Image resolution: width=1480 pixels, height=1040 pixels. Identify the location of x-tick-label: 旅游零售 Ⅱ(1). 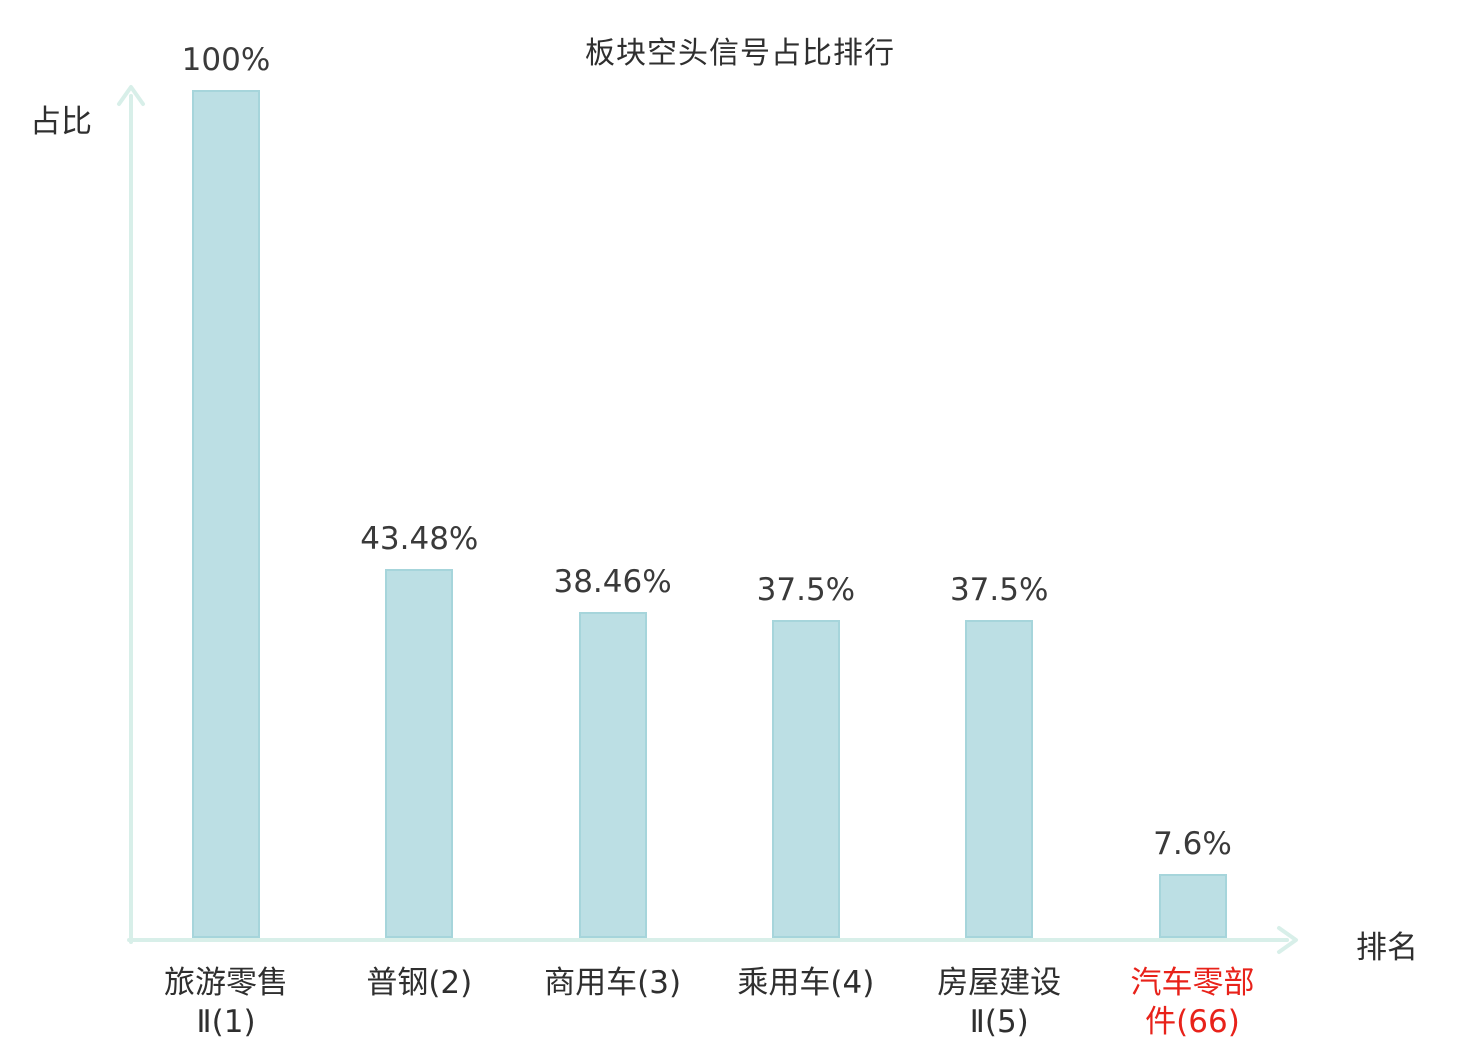
(226, 1002).